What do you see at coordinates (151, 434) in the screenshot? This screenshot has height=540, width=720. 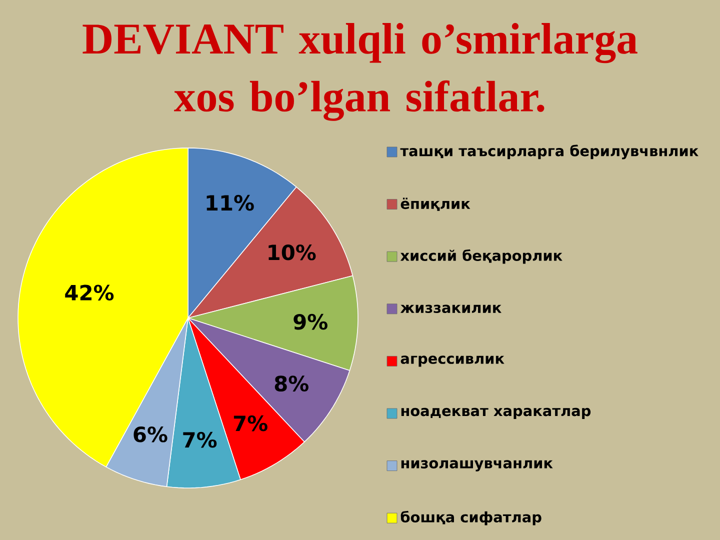 I see `data-label: 6%` at bounding box center [151, 434].